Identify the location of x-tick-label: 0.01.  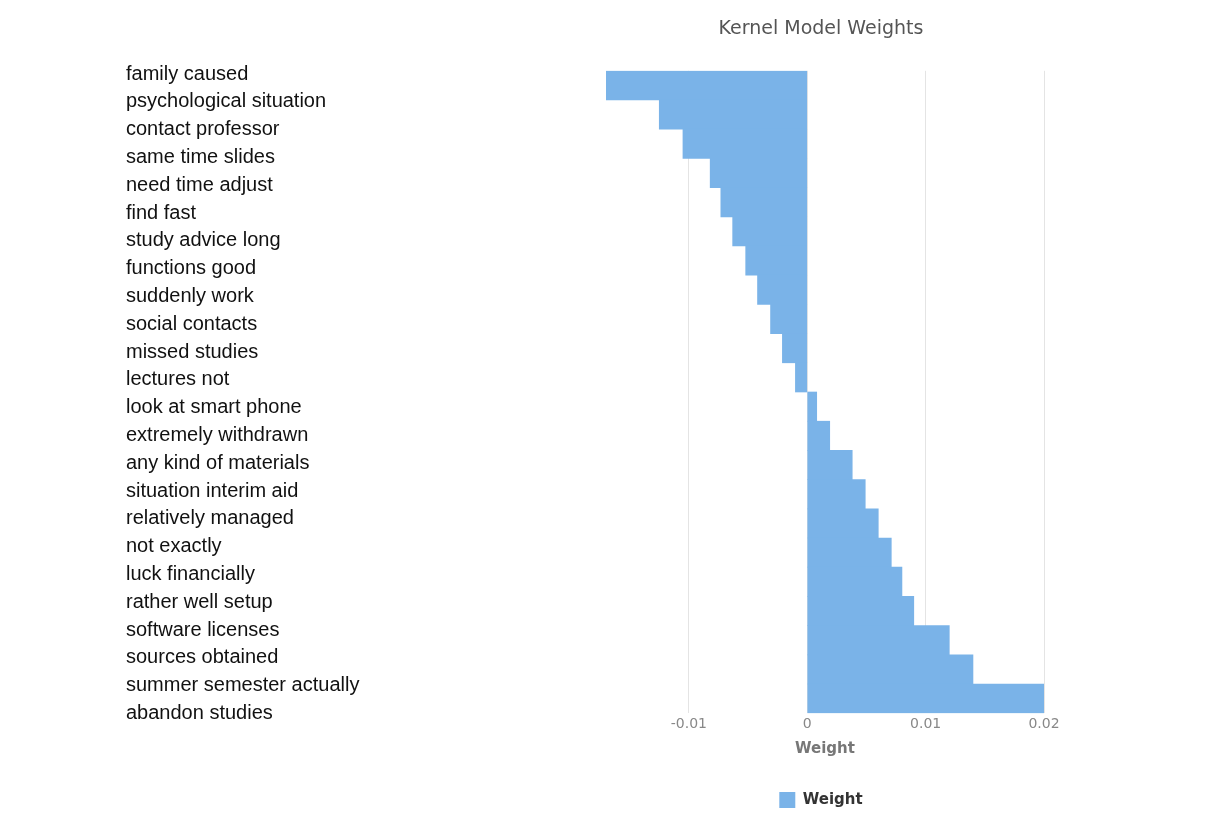
(926, 723).